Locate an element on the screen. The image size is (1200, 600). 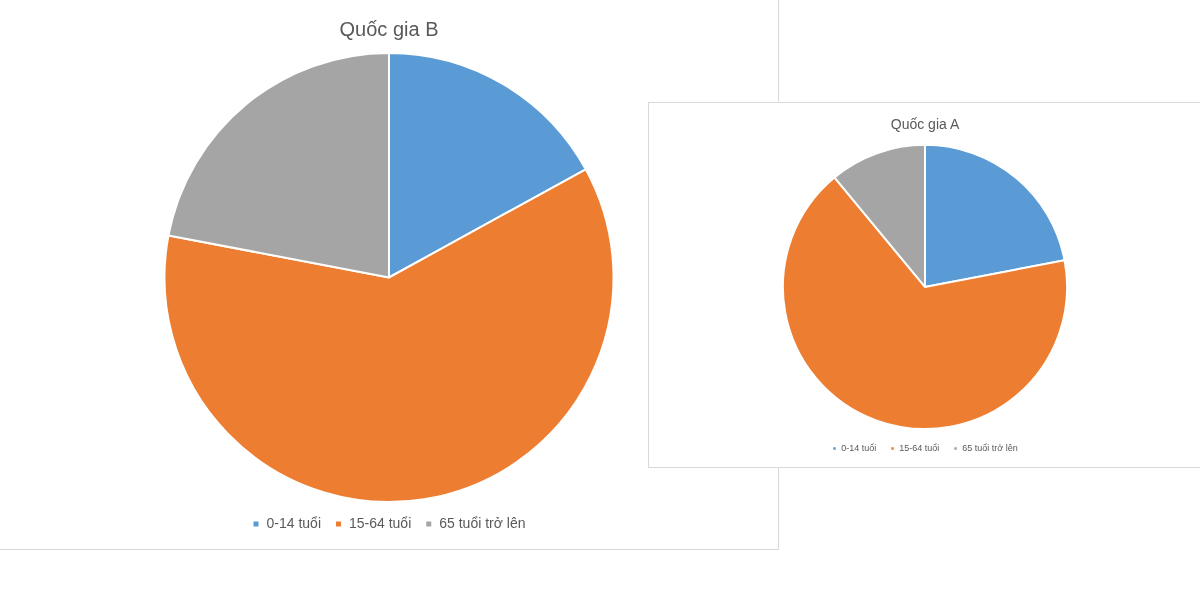
chart-title: Quốc gia A is located at coordinates (925, 124).